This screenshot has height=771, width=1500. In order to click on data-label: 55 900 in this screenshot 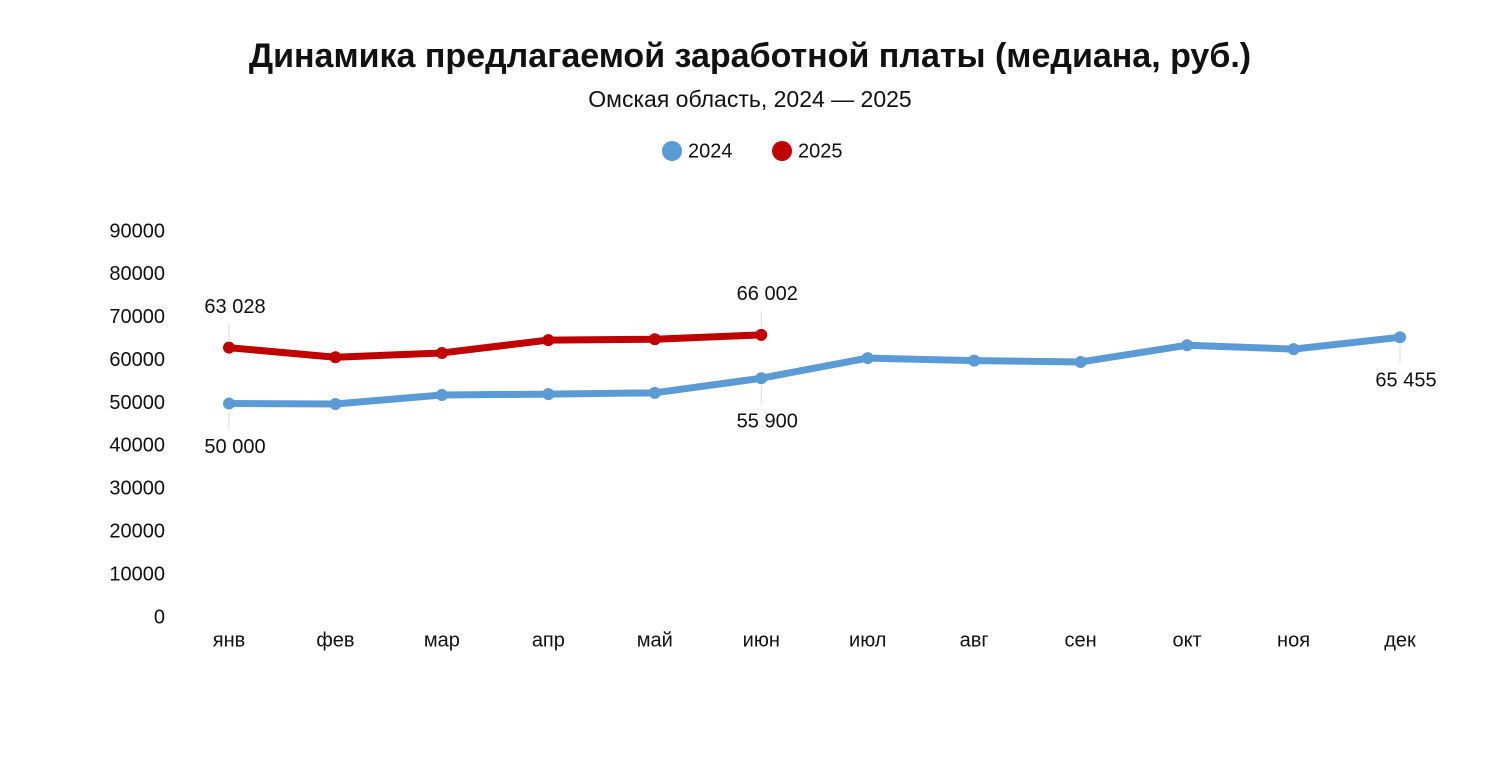, I will do `click(767, 422)`.